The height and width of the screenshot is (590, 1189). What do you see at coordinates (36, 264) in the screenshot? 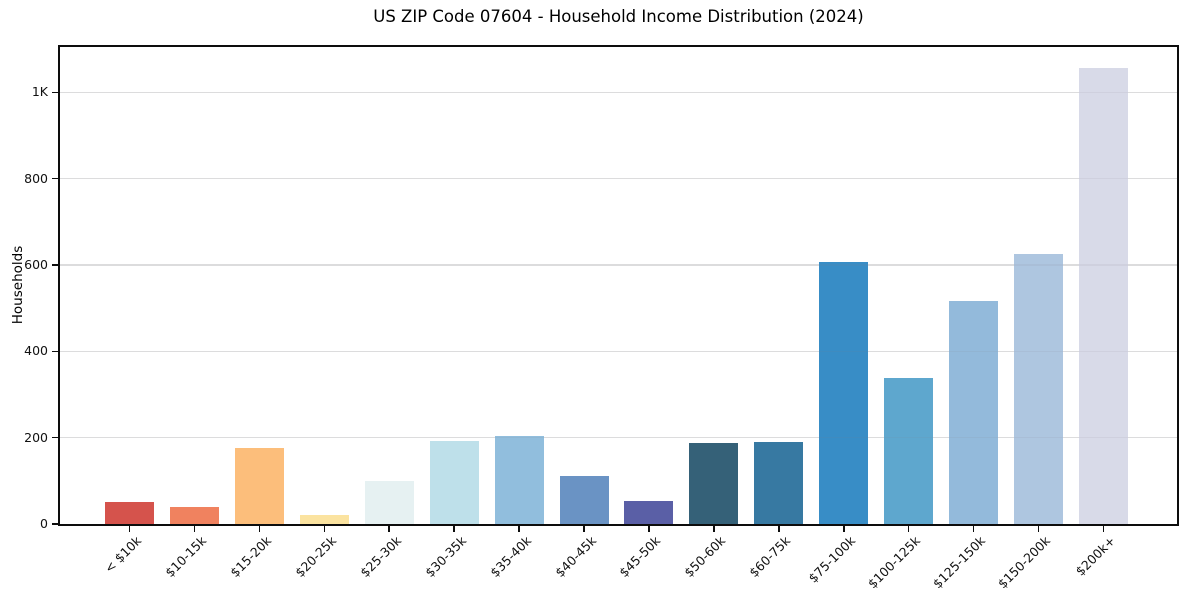
I see `y-tick-label: 600` at bounding box center [36, 264].